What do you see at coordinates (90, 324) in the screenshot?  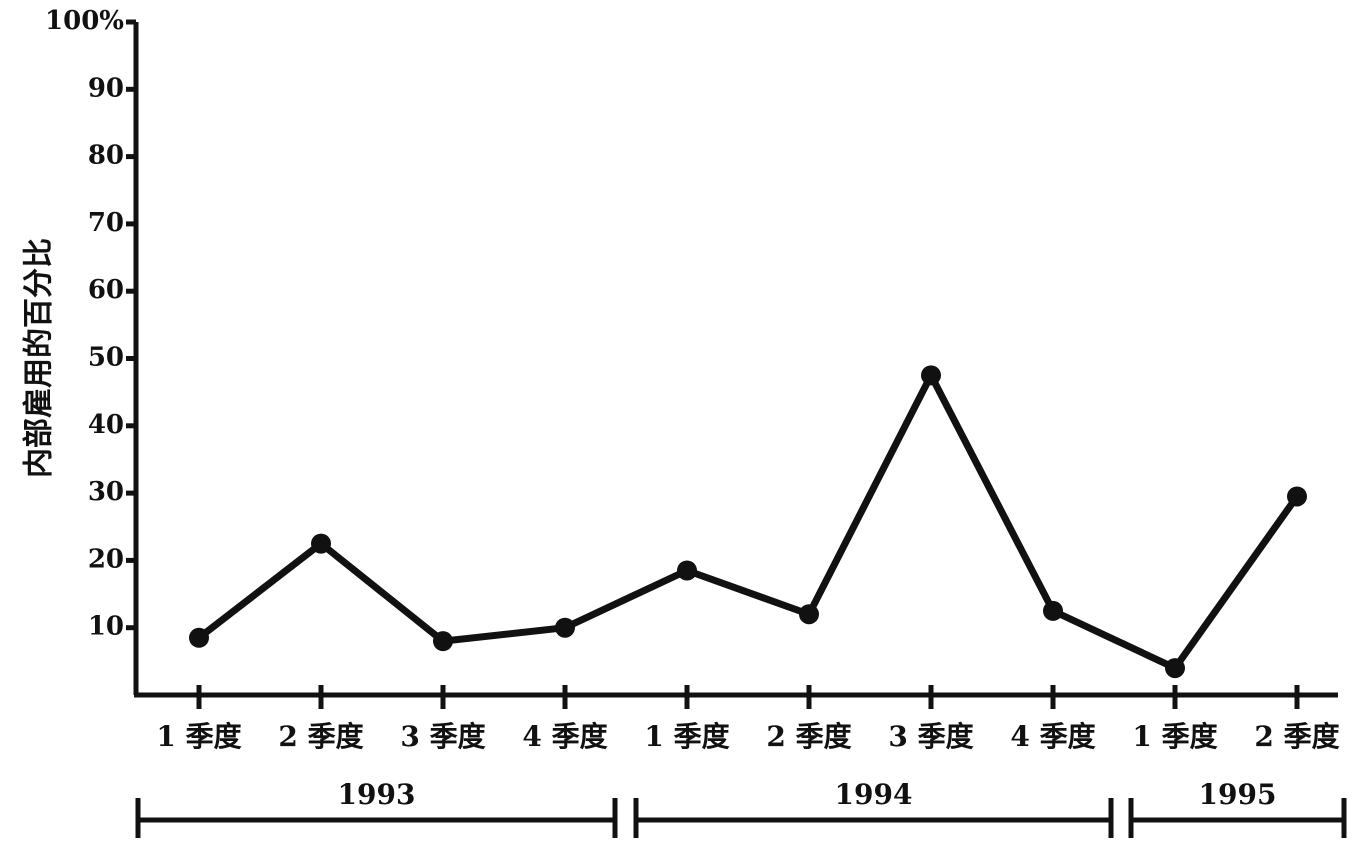 I see `y-ticks: 10 20 30 40 50 60 70 80 90 100%` at bounding box center [90, 324].